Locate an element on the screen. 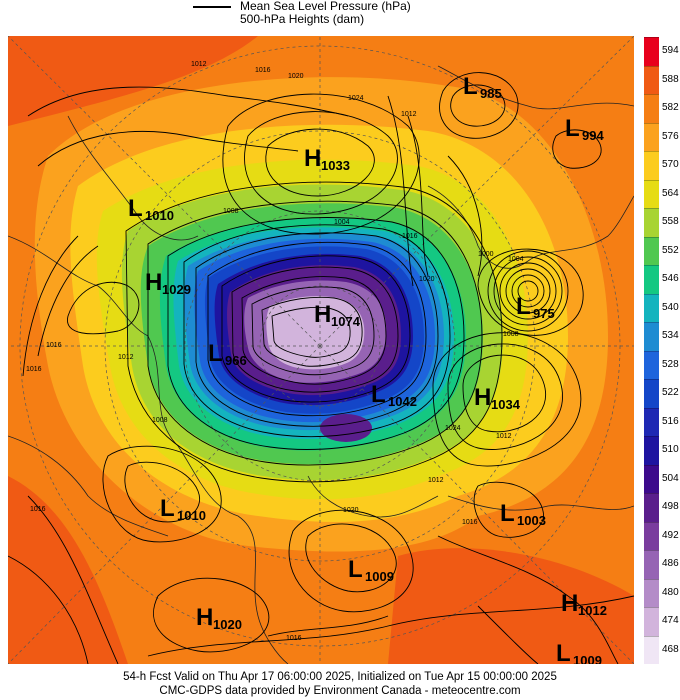  colorbar-tick-label: 540 is located at coordinates (670, 307).